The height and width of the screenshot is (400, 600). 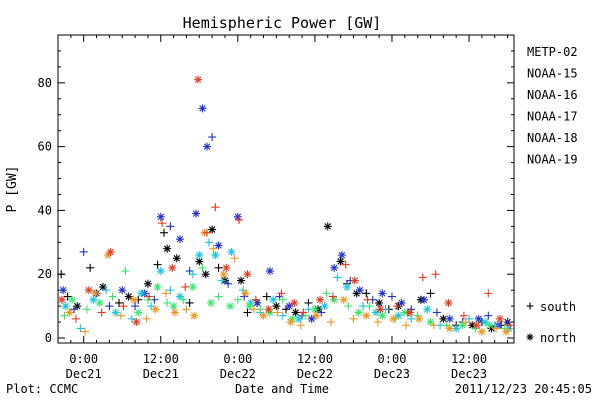 I want to click on legend-entry: NOAA-17, so click(x=552, y=117).